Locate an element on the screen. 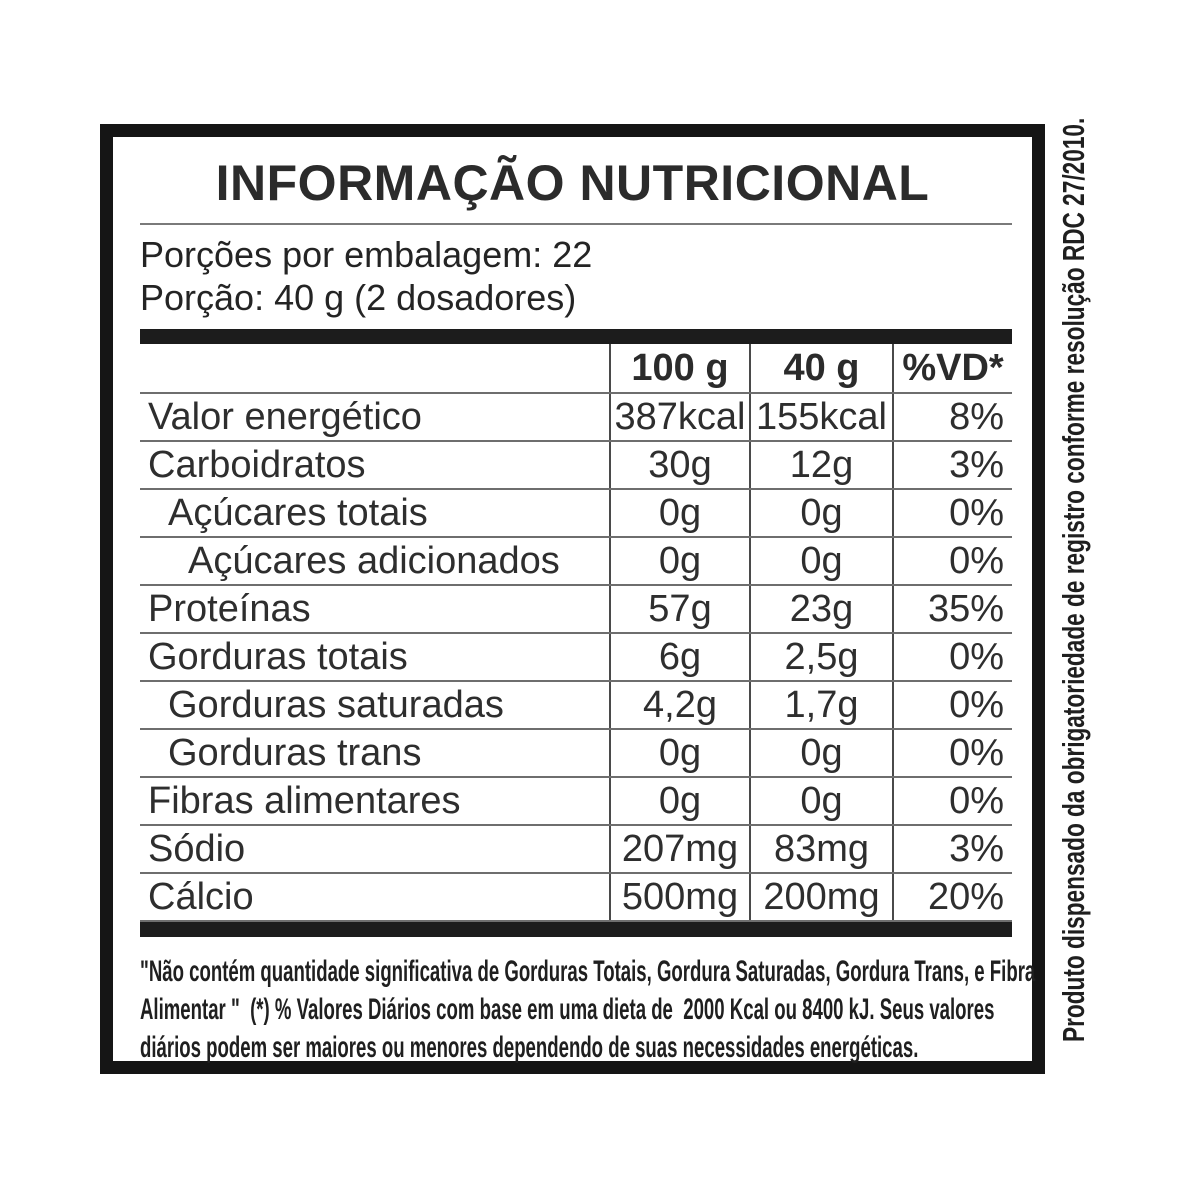 The image size is (1200, 1200). nutrient-label: Gorduras totais is located at coordinates (375, 657).